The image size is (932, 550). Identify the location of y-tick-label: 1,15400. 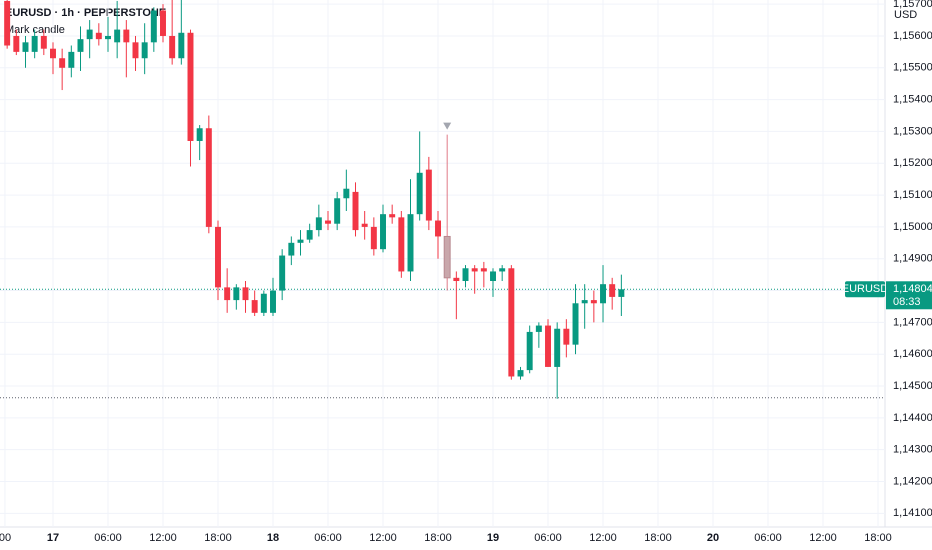
(912, 100).